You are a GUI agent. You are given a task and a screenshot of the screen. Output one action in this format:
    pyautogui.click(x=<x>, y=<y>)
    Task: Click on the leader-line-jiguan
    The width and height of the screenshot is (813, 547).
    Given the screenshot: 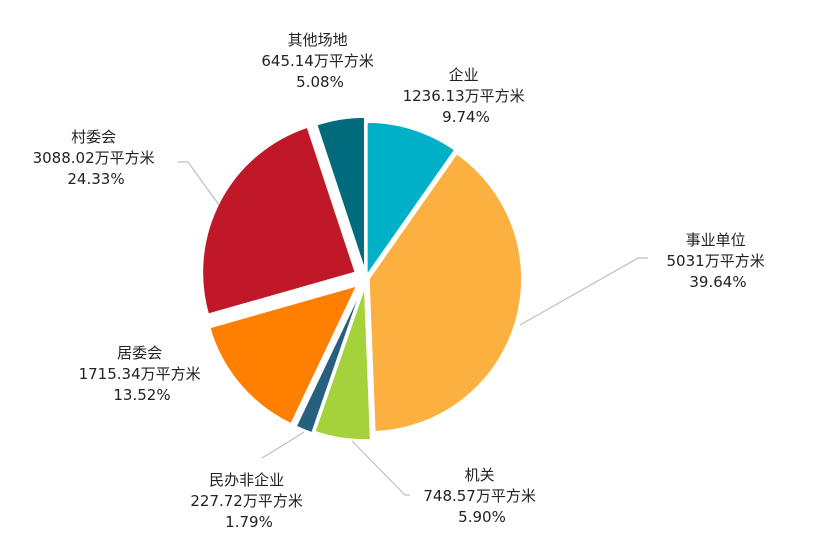 What is the action you would take?
    pyautogui.click(x=380, y=468)
    